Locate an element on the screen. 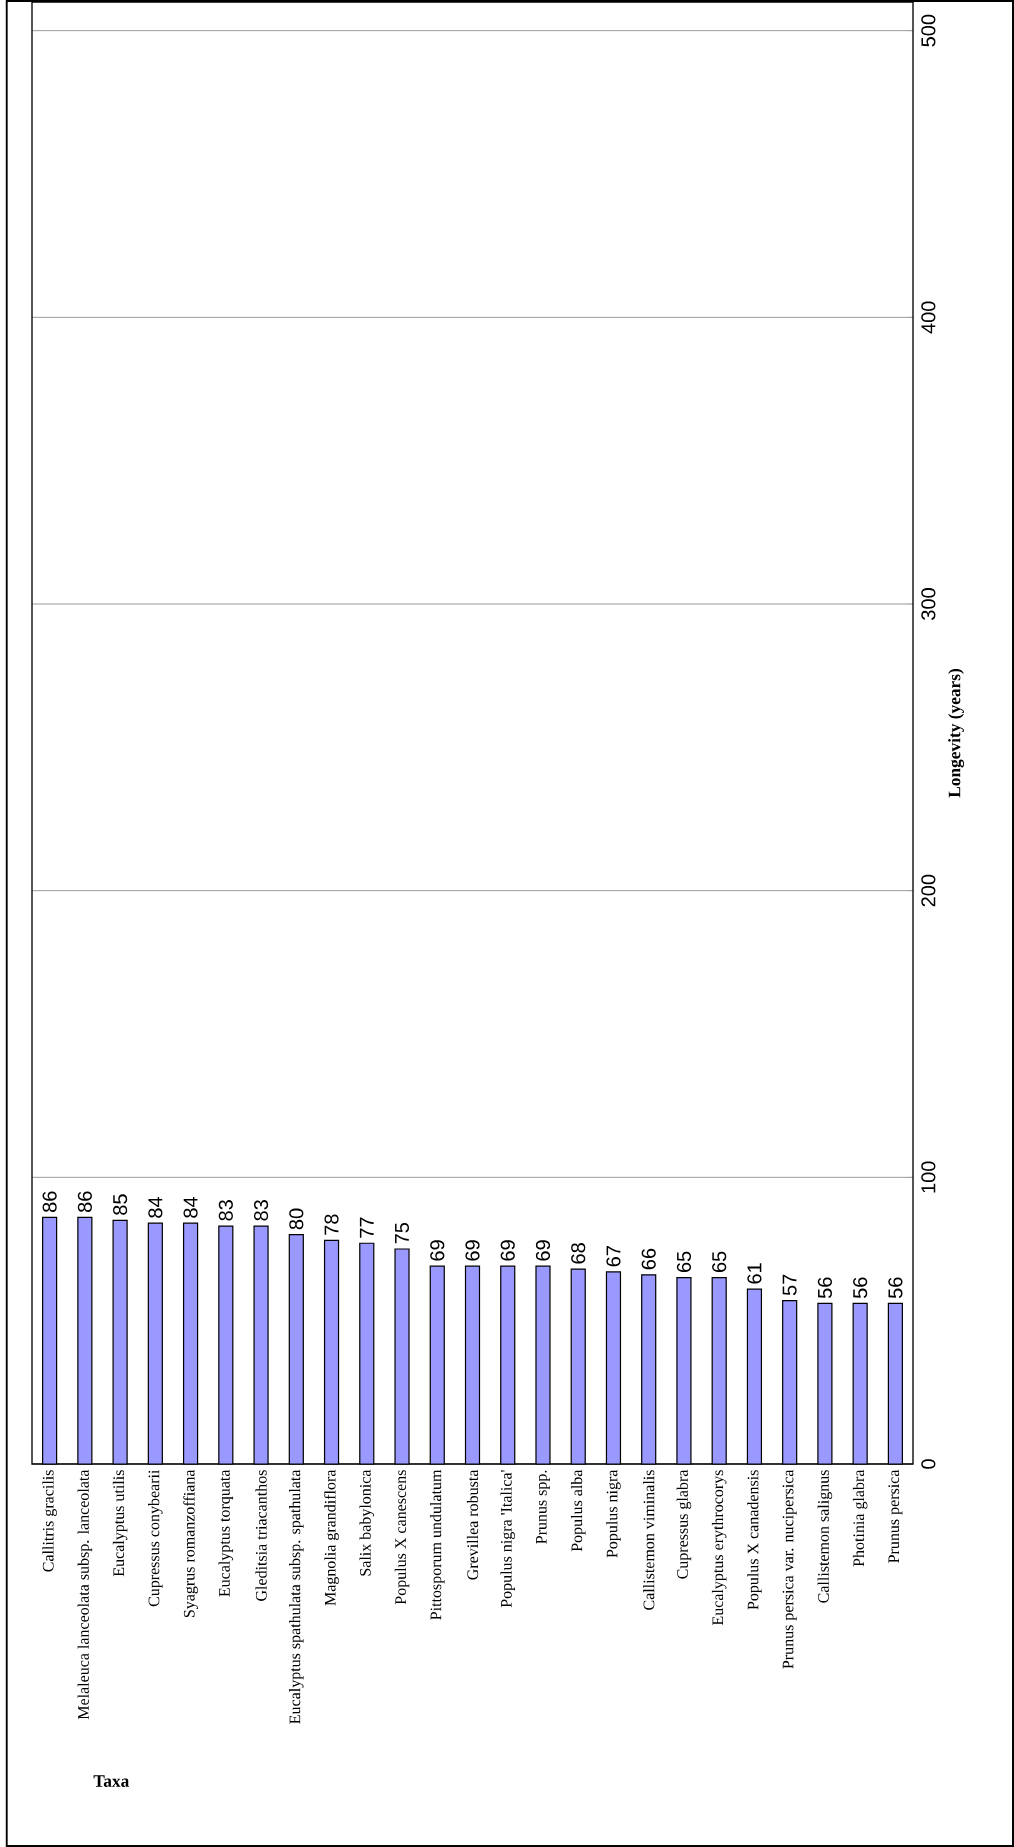 The image size is (1014, 1847). x-tick-label: Melaleuca lanceolata subsp. lanceolata is located at coordinates (85, 1594).